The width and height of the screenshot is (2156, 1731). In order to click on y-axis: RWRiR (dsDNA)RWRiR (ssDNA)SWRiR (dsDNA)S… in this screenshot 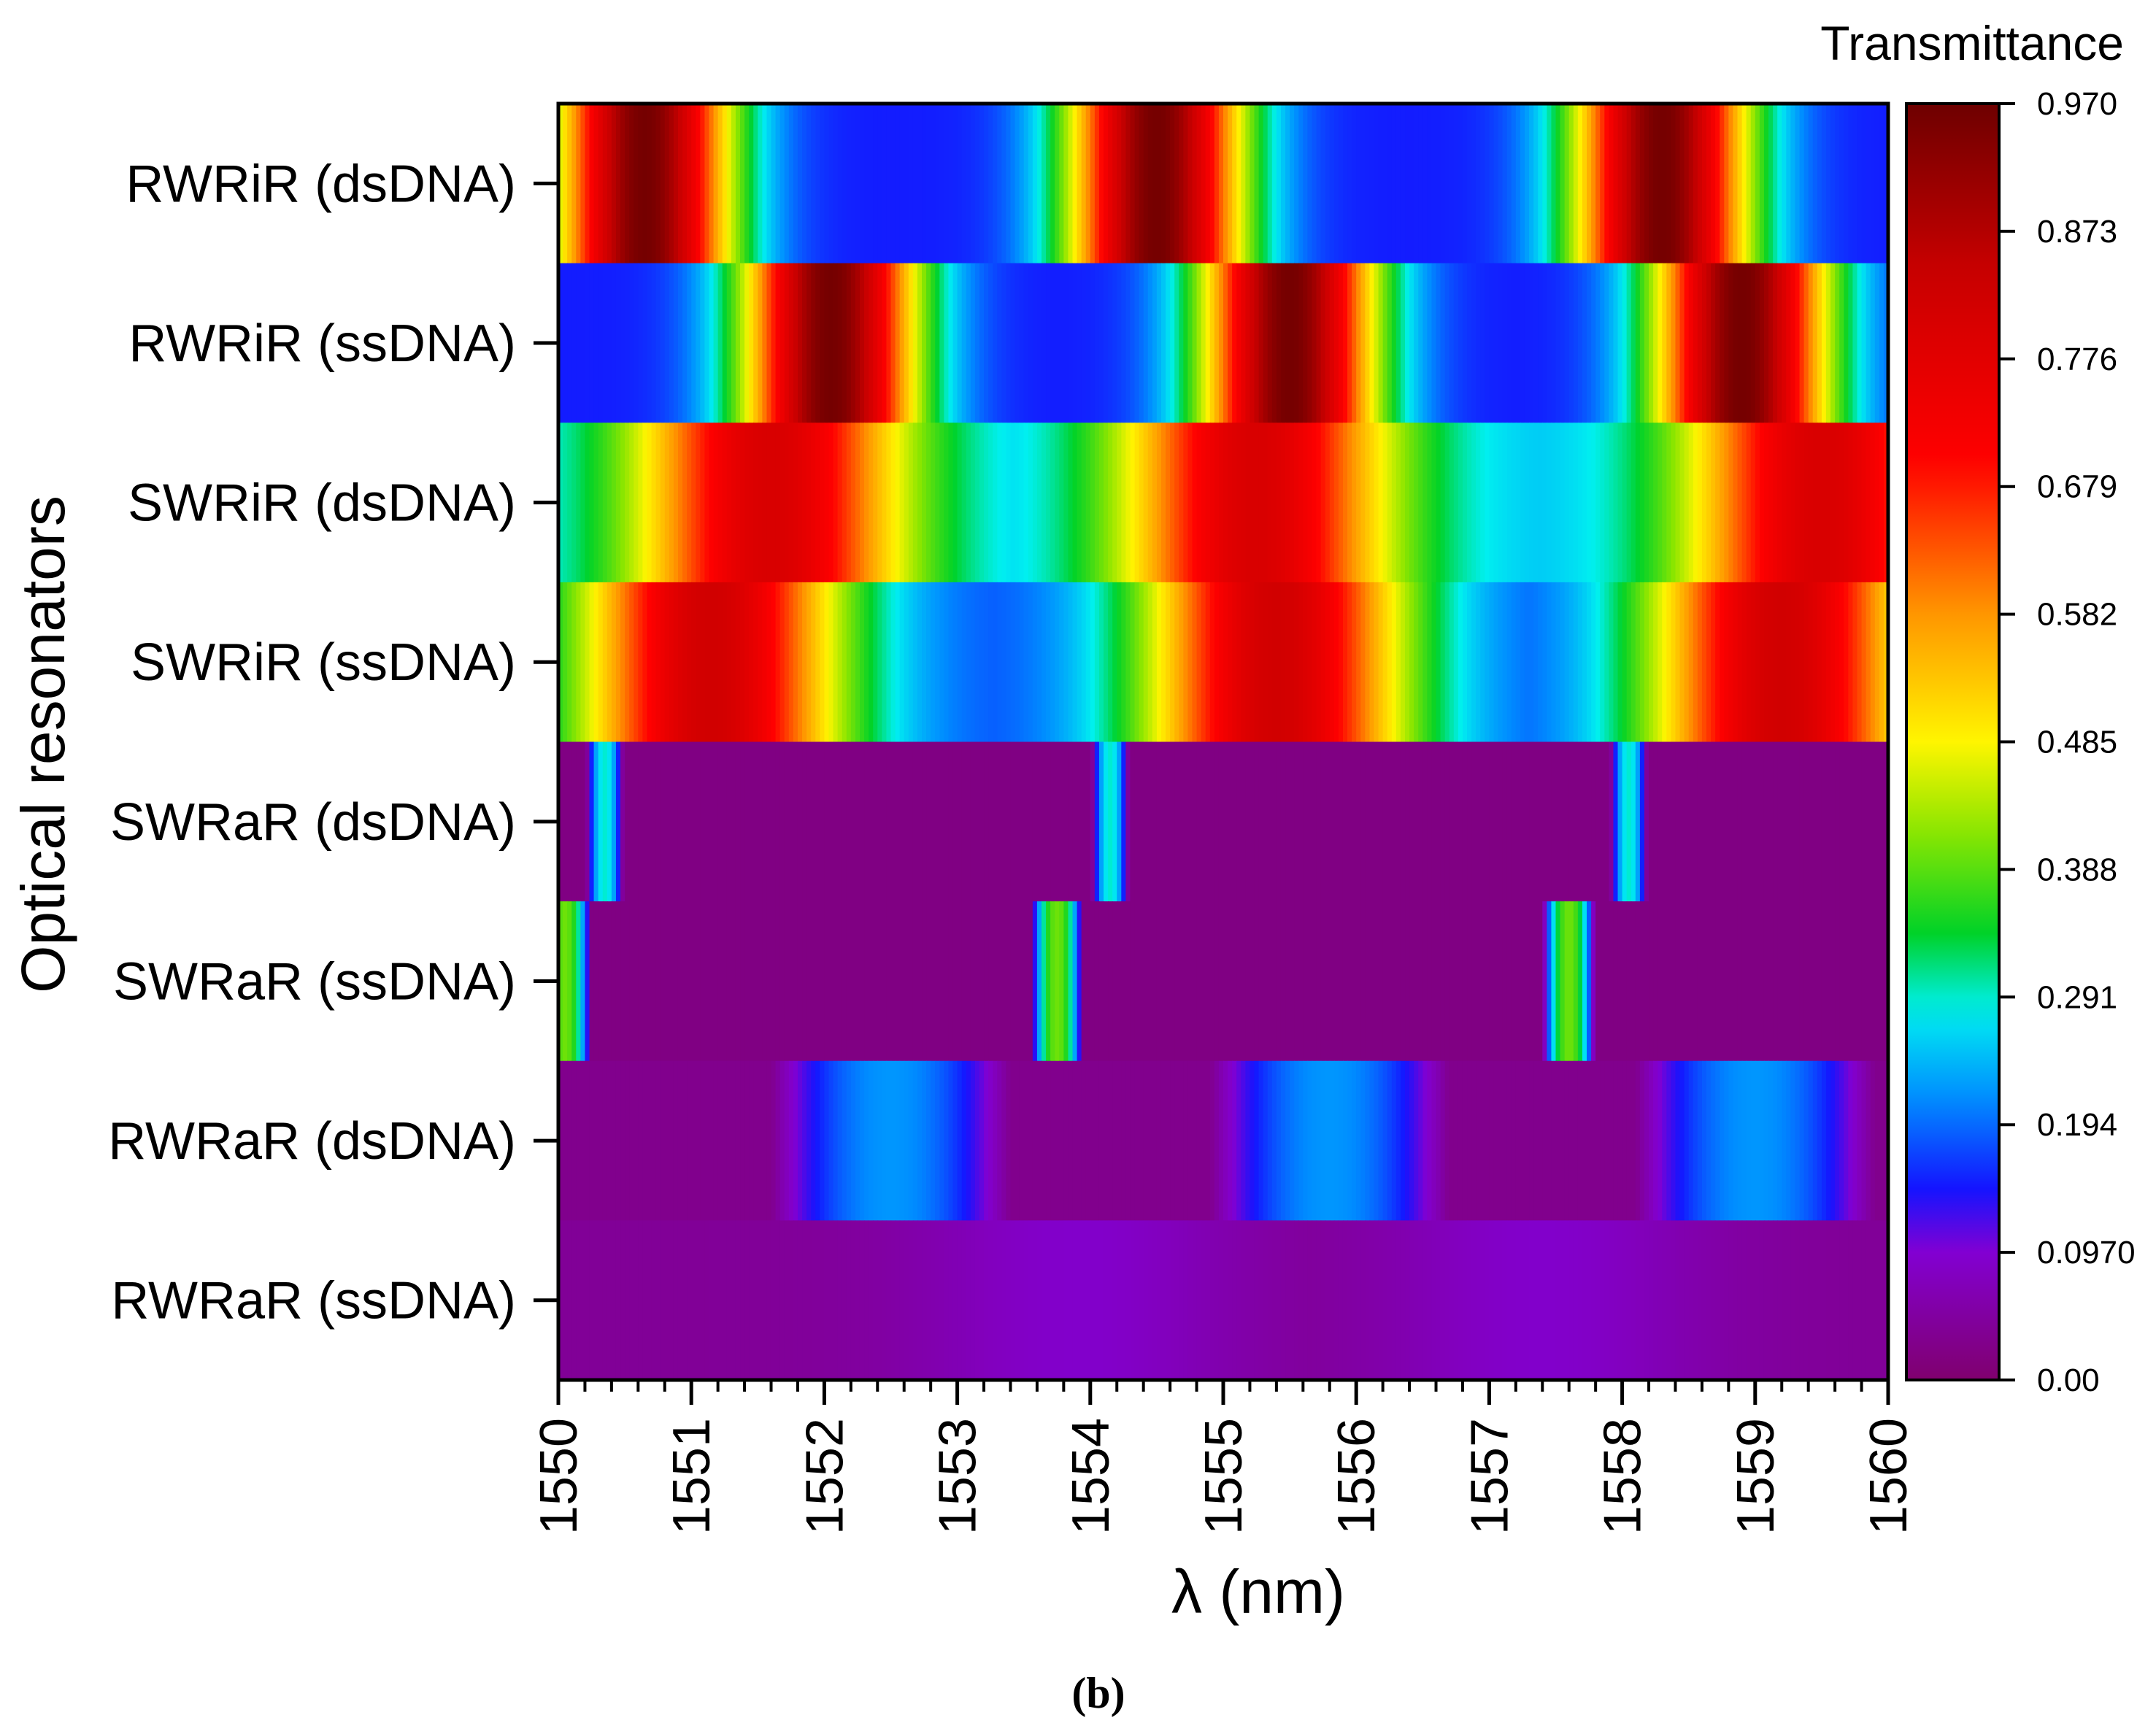, I will do `click(333, 742)`.